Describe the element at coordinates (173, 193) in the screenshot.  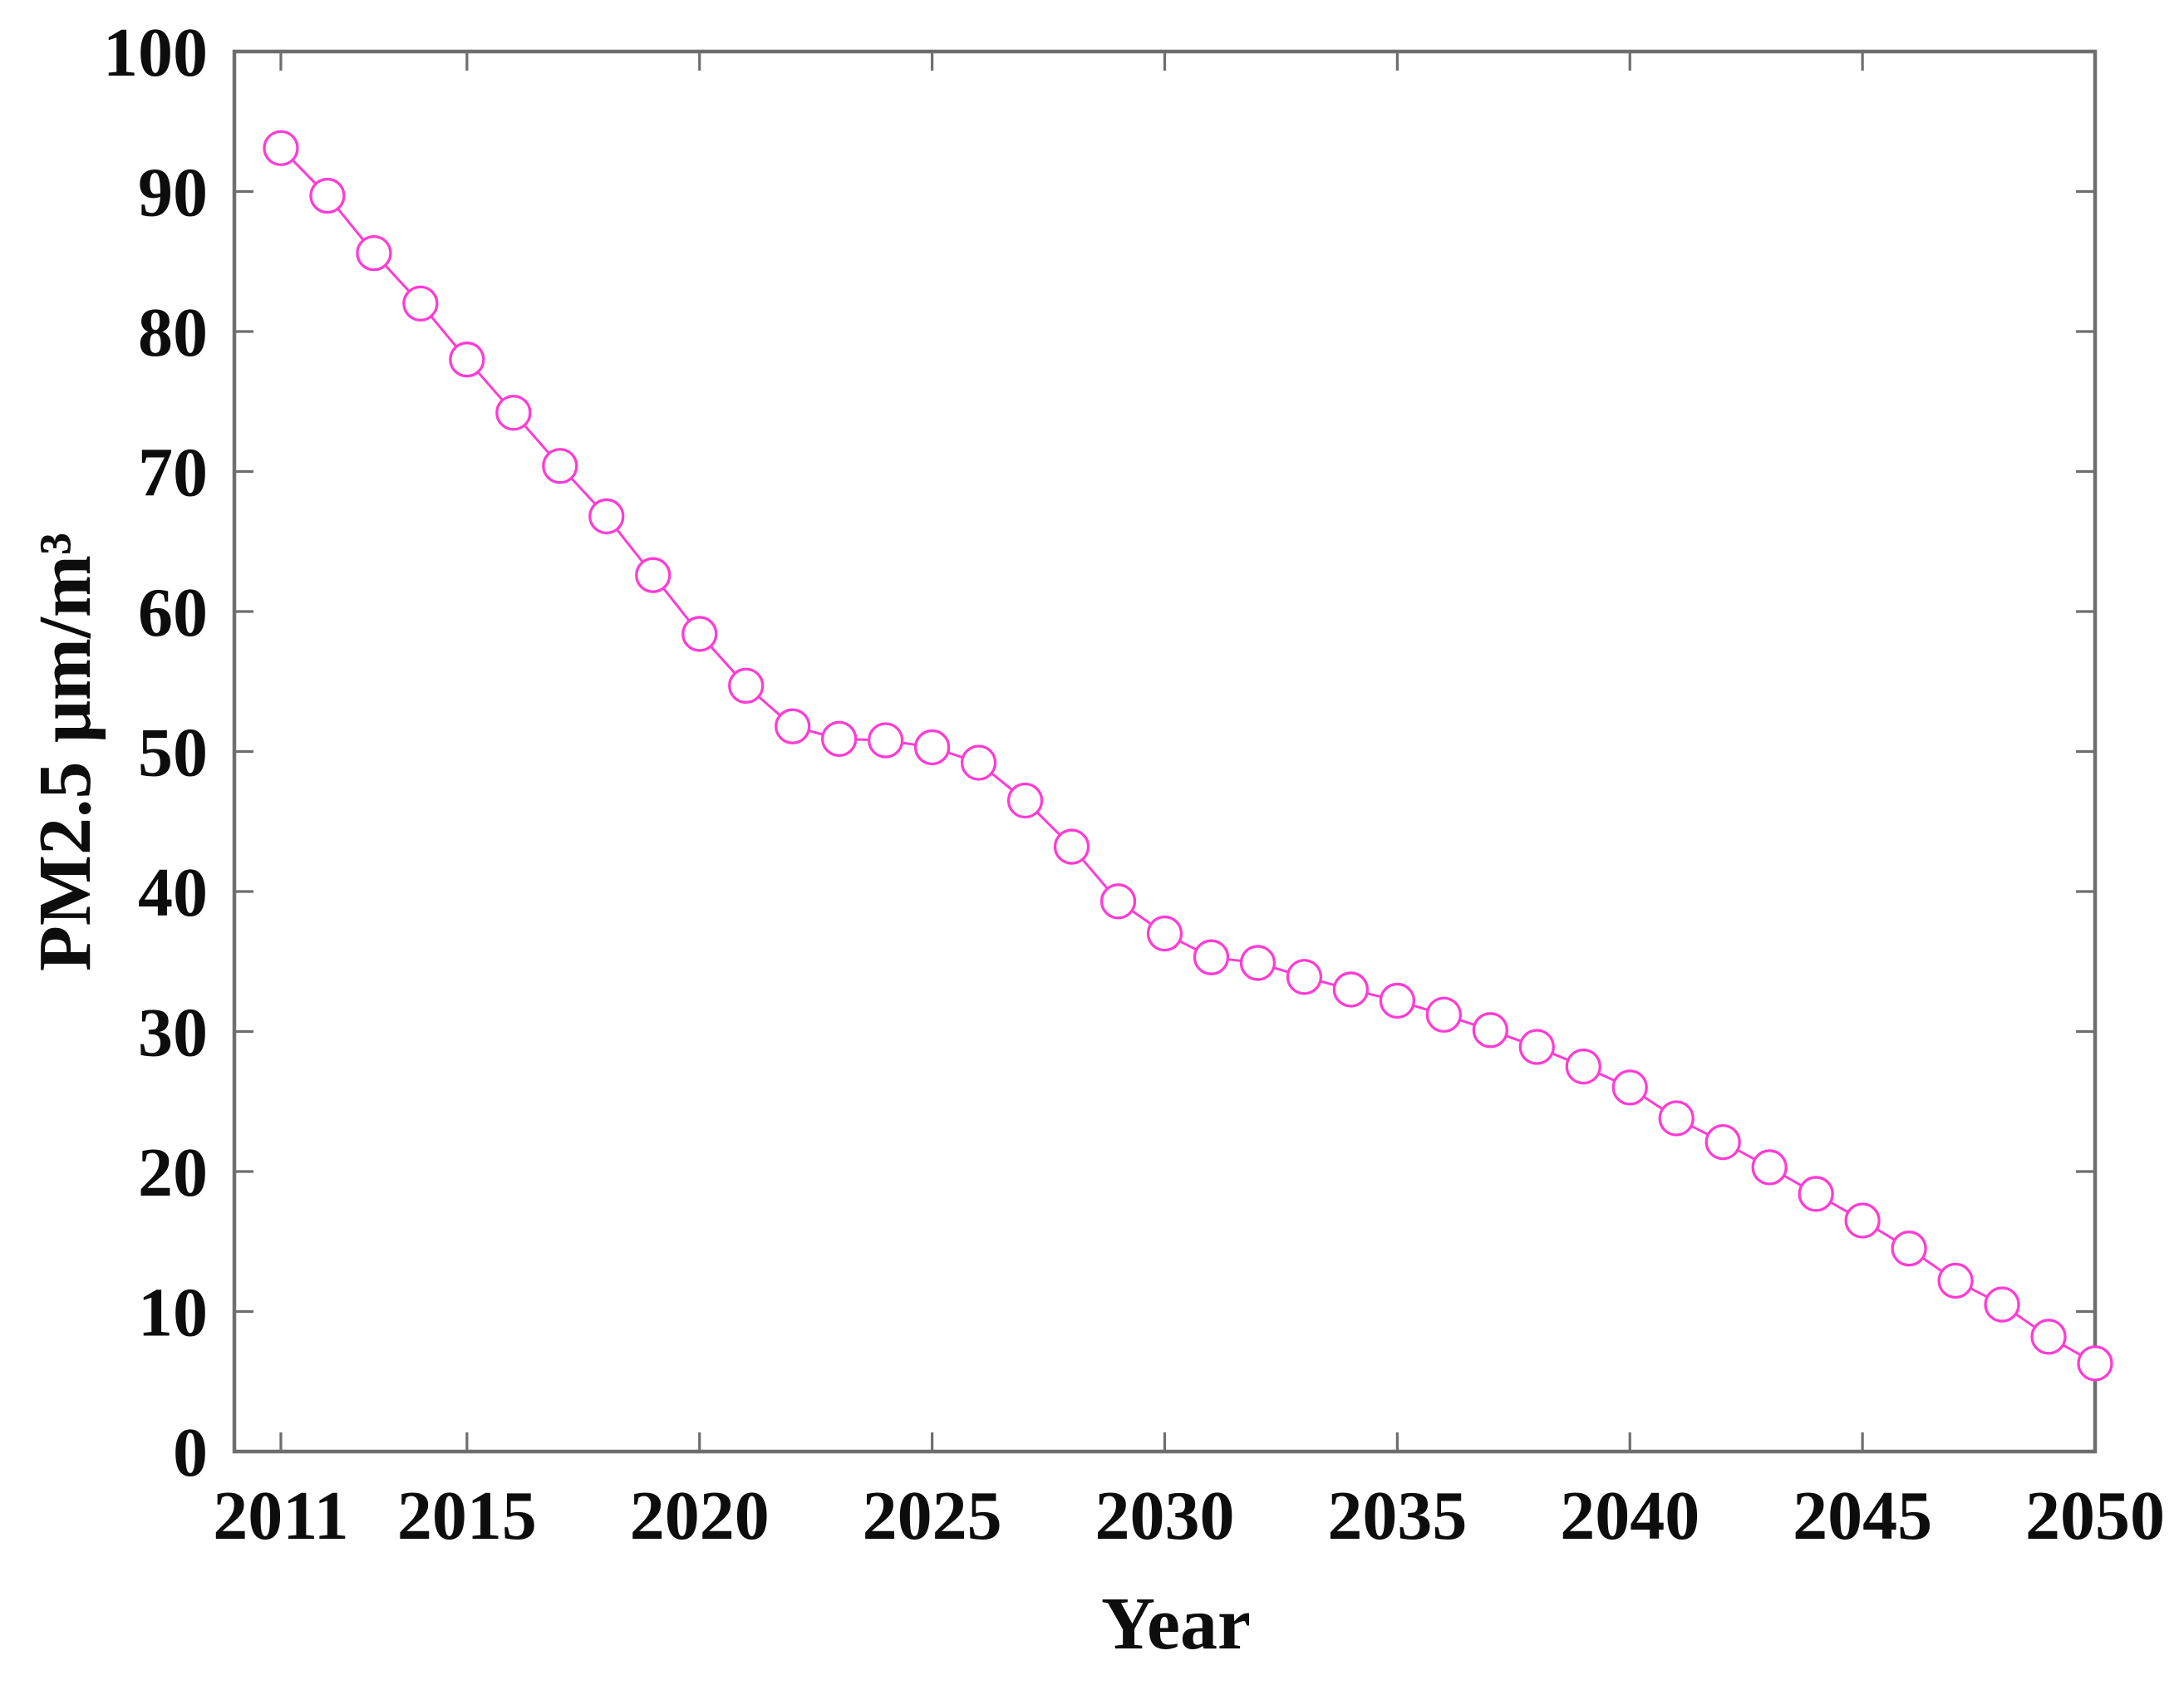
I see `y-tick-label: 90` at that location.